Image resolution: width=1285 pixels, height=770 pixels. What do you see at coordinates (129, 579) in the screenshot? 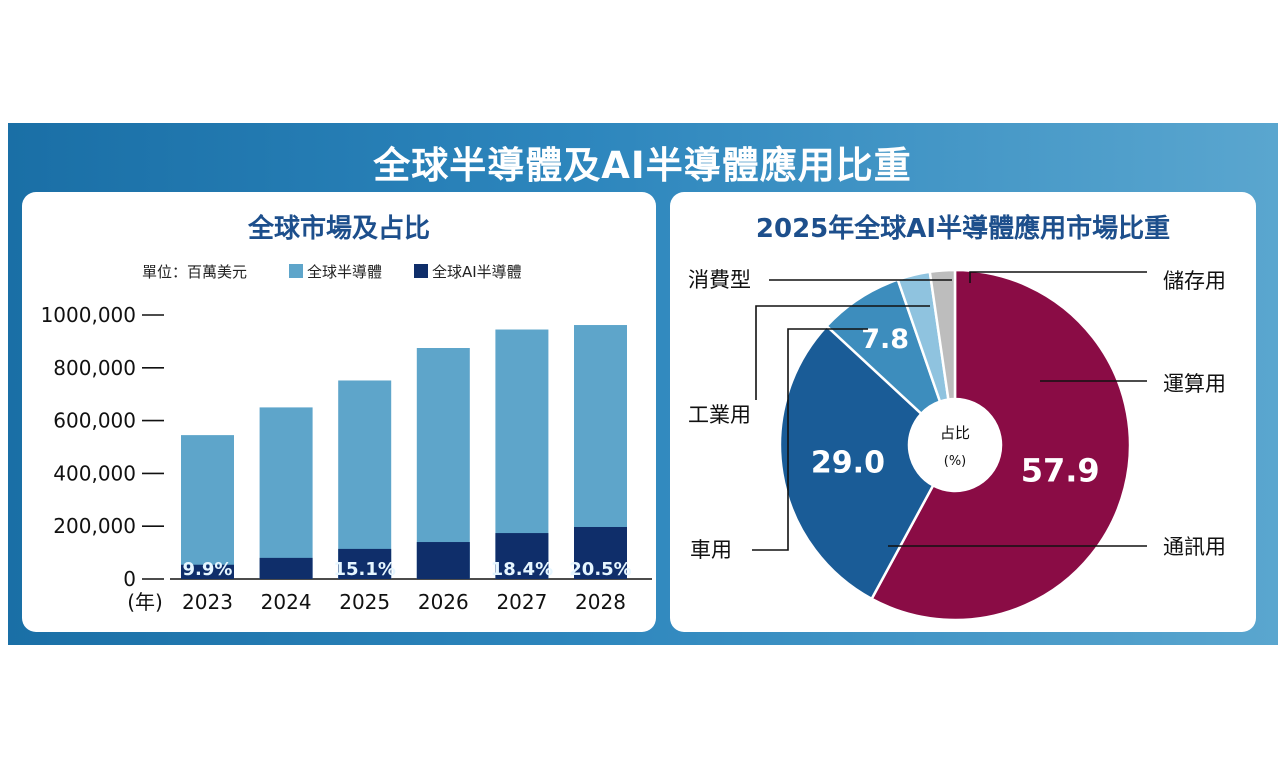
I see `y-tick-label: 0` at bounding box center [129, 579].